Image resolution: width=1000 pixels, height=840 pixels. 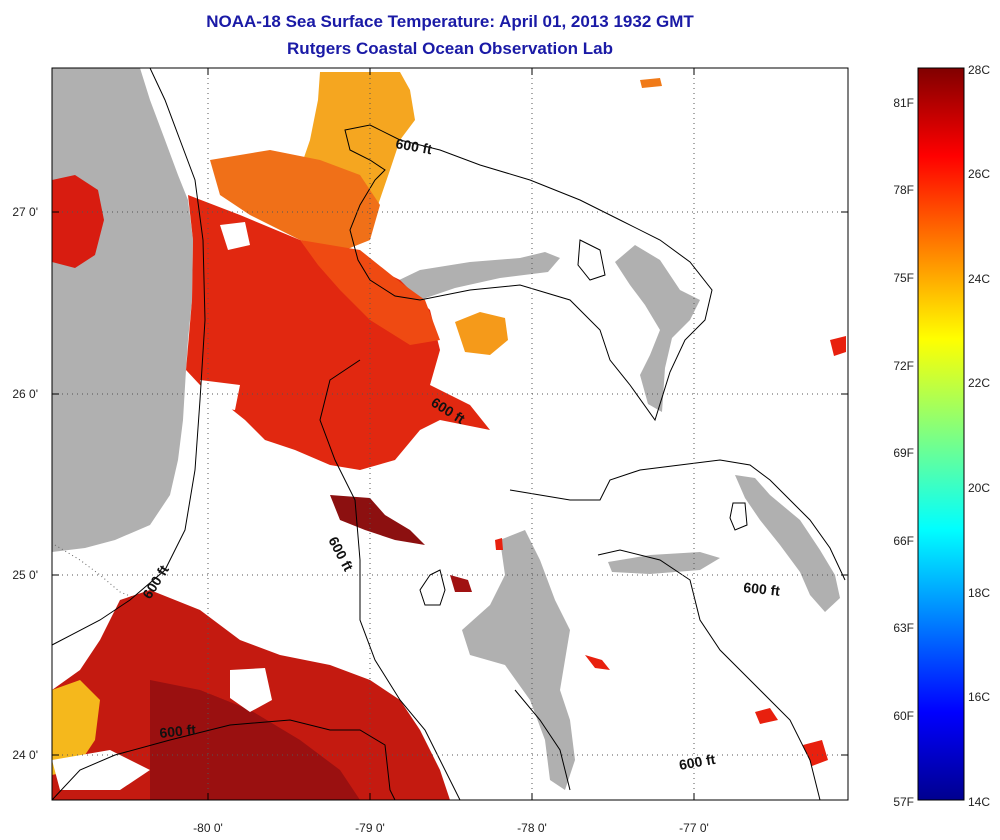 I want to click on colorbar-celsius-label: 18C, so click(x=979, y=593).